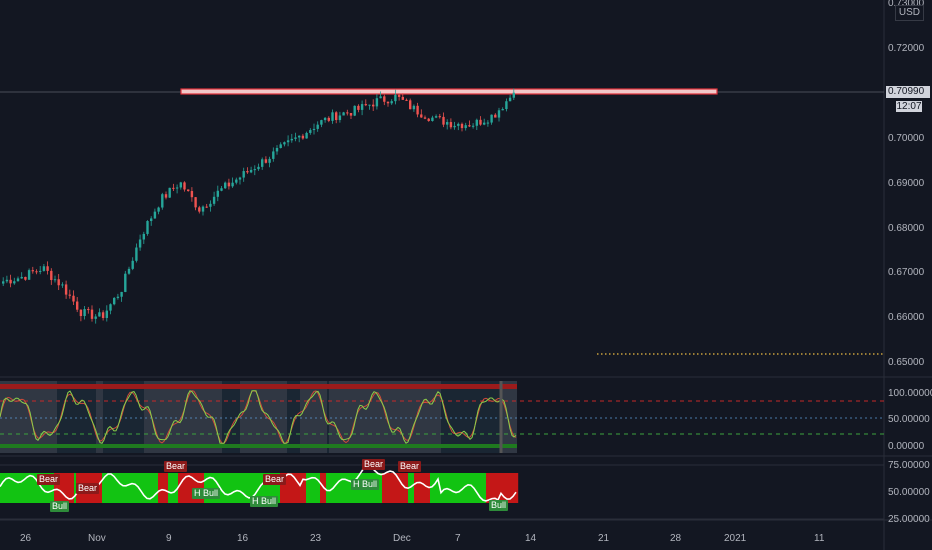 The image size is (932, 550). I want to click on price-axis-label: 0.72000, so click(906, 48).